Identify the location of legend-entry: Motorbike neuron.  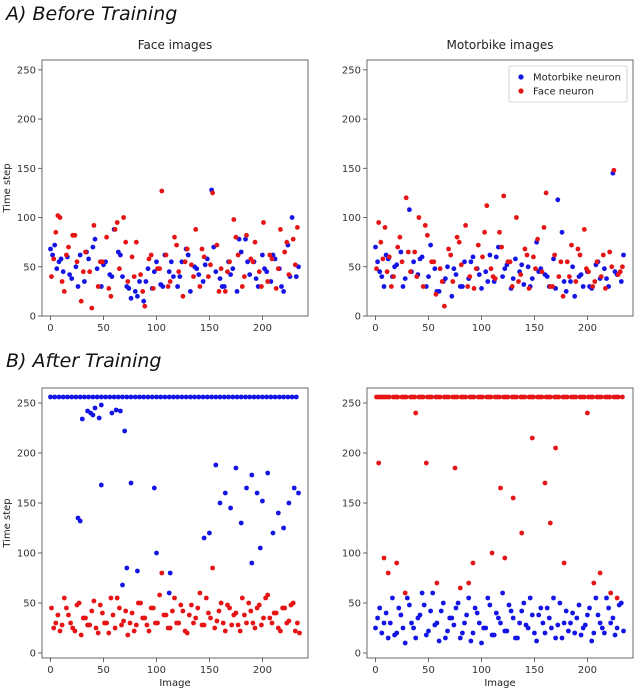
(577, 78).